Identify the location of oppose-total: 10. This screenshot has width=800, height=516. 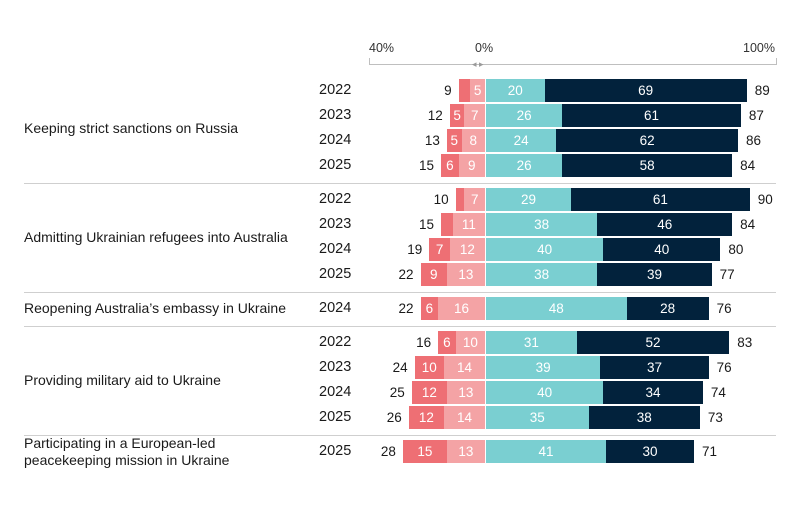
(441, 199).